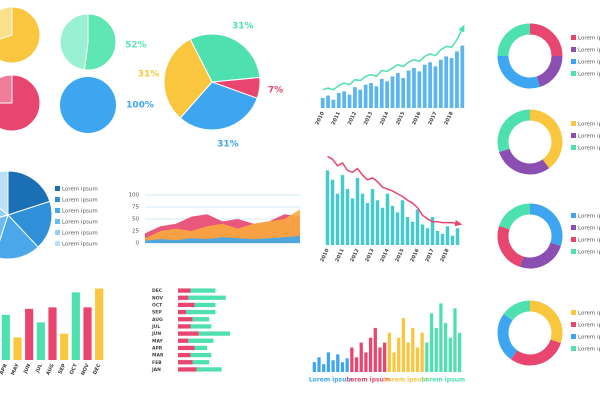  I want to click on x-tick-label: JUL, so click(39, 368).